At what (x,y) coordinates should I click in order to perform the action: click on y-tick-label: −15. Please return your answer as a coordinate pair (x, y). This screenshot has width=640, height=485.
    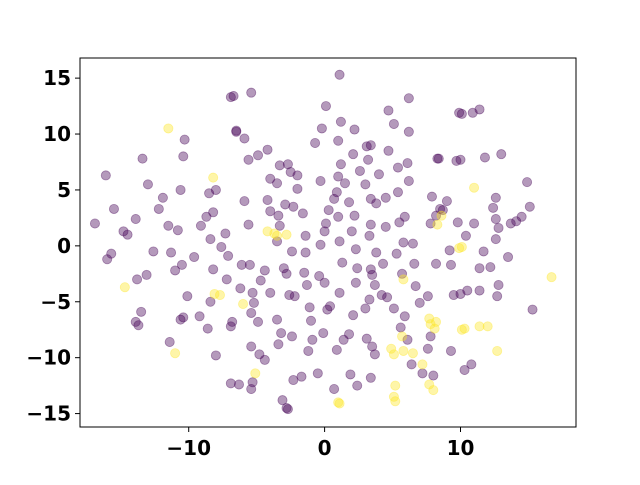
    Looking at the image, I should click on (48, 414).